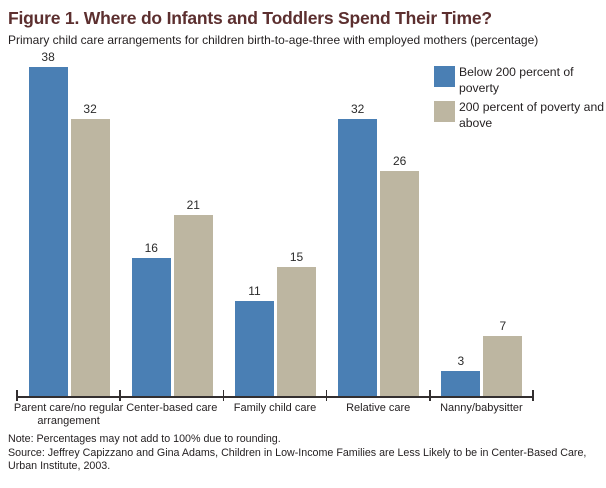  Describe the element at coordinates (193, 306) in the screenshot. I see `bar-center-based-care-200-percent-of-poverty-and-above` at that location.